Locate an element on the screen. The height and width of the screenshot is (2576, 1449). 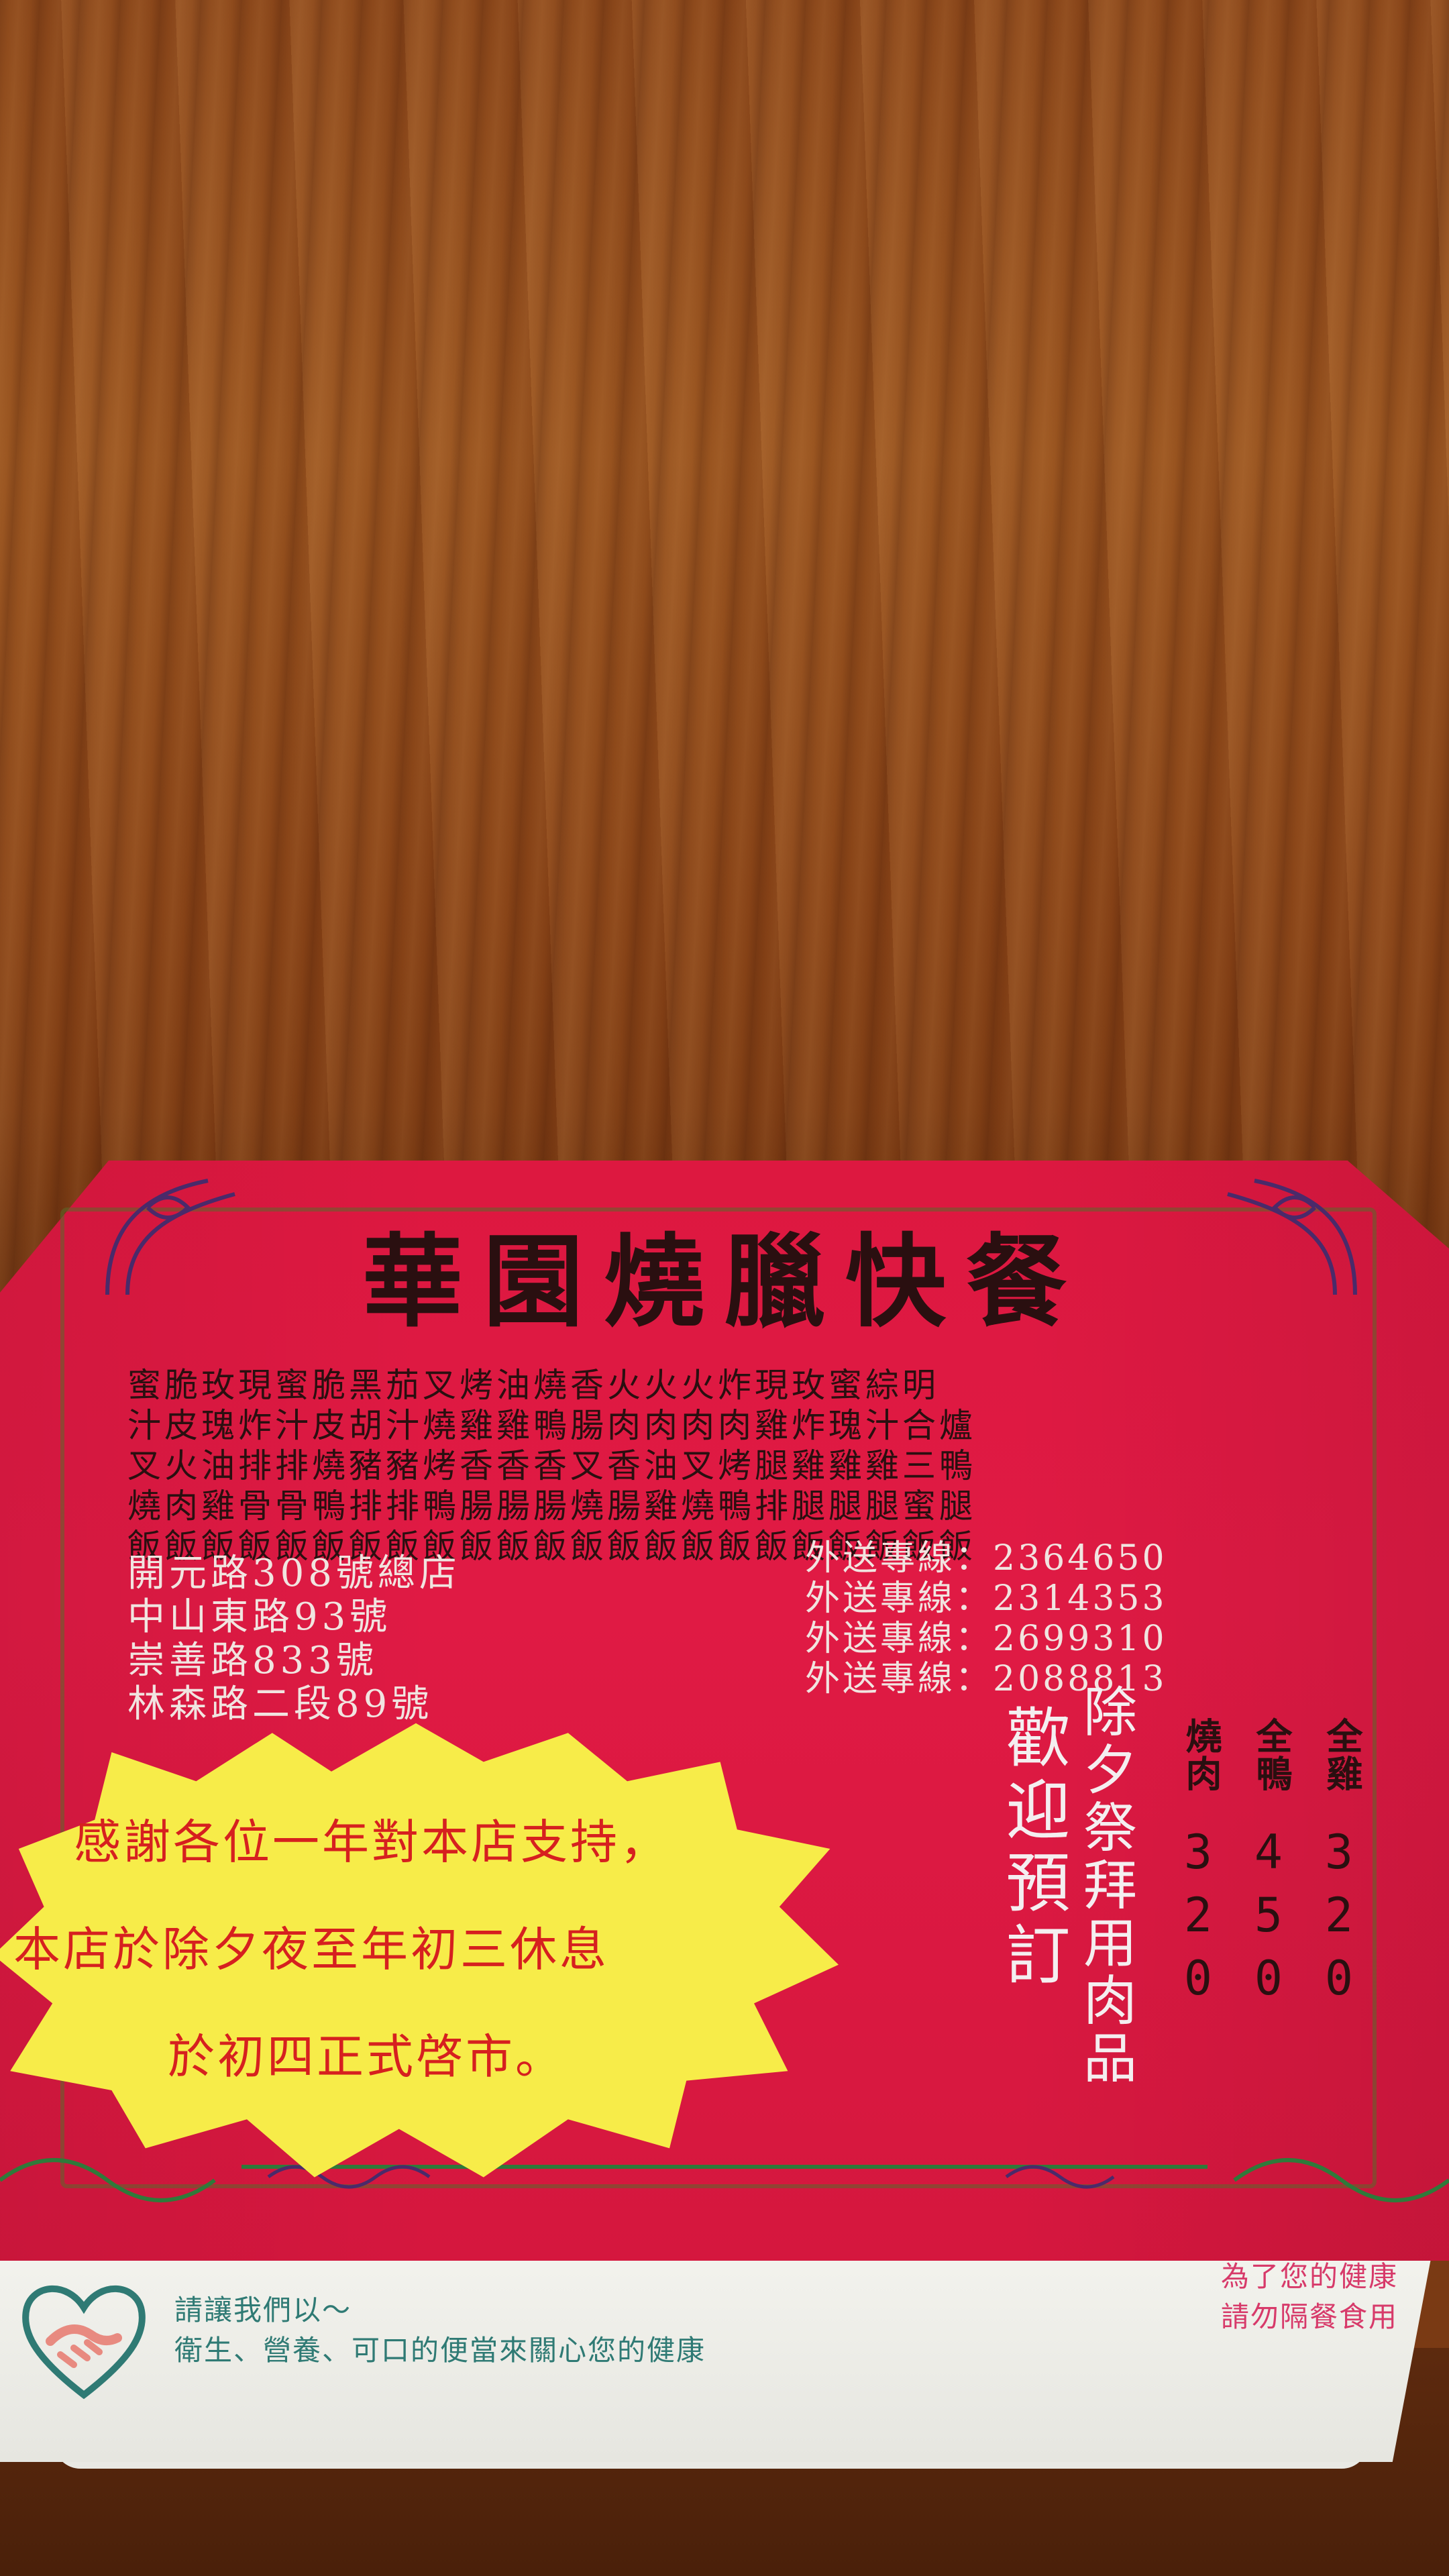
health-warning: 為了您的健康 is located at coordinates (1310, 2276).